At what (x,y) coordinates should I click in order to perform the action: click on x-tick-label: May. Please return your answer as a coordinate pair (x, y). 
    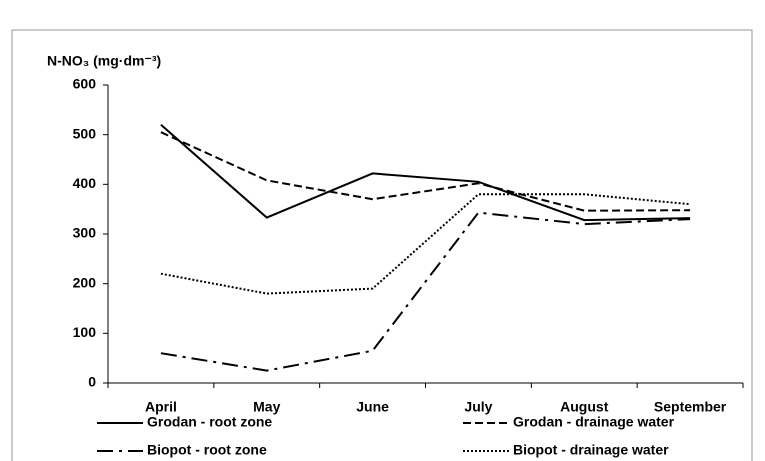
    Looking at the image, I should click on (266, 407).